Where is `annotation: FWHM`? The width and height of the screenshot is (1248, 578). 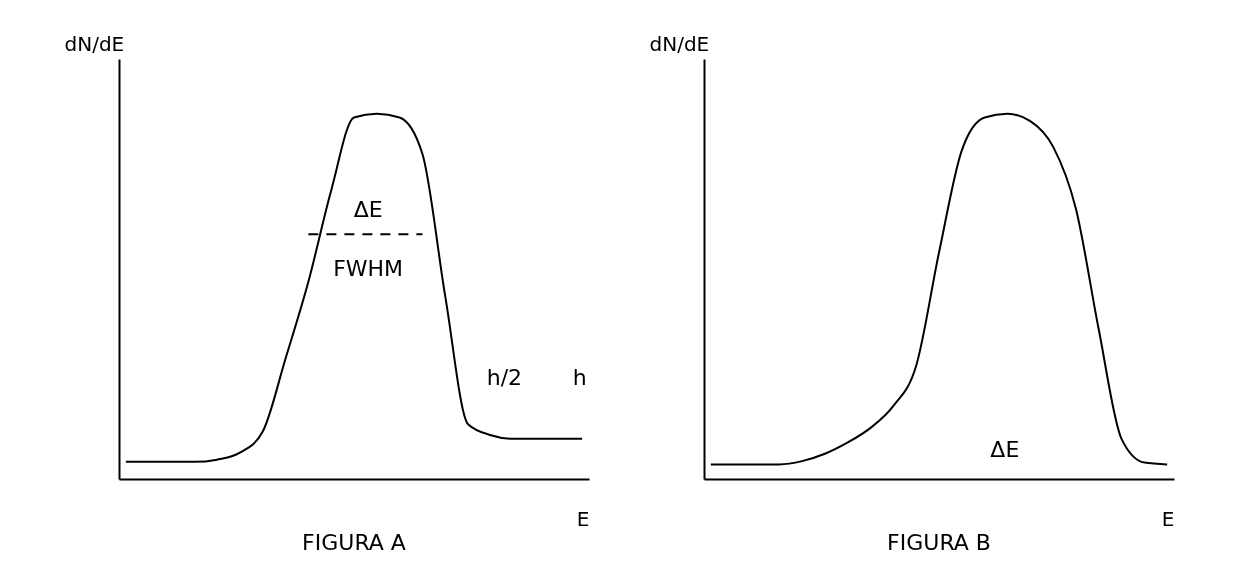 annotation: FWHM is located at coordinates (368, 268).